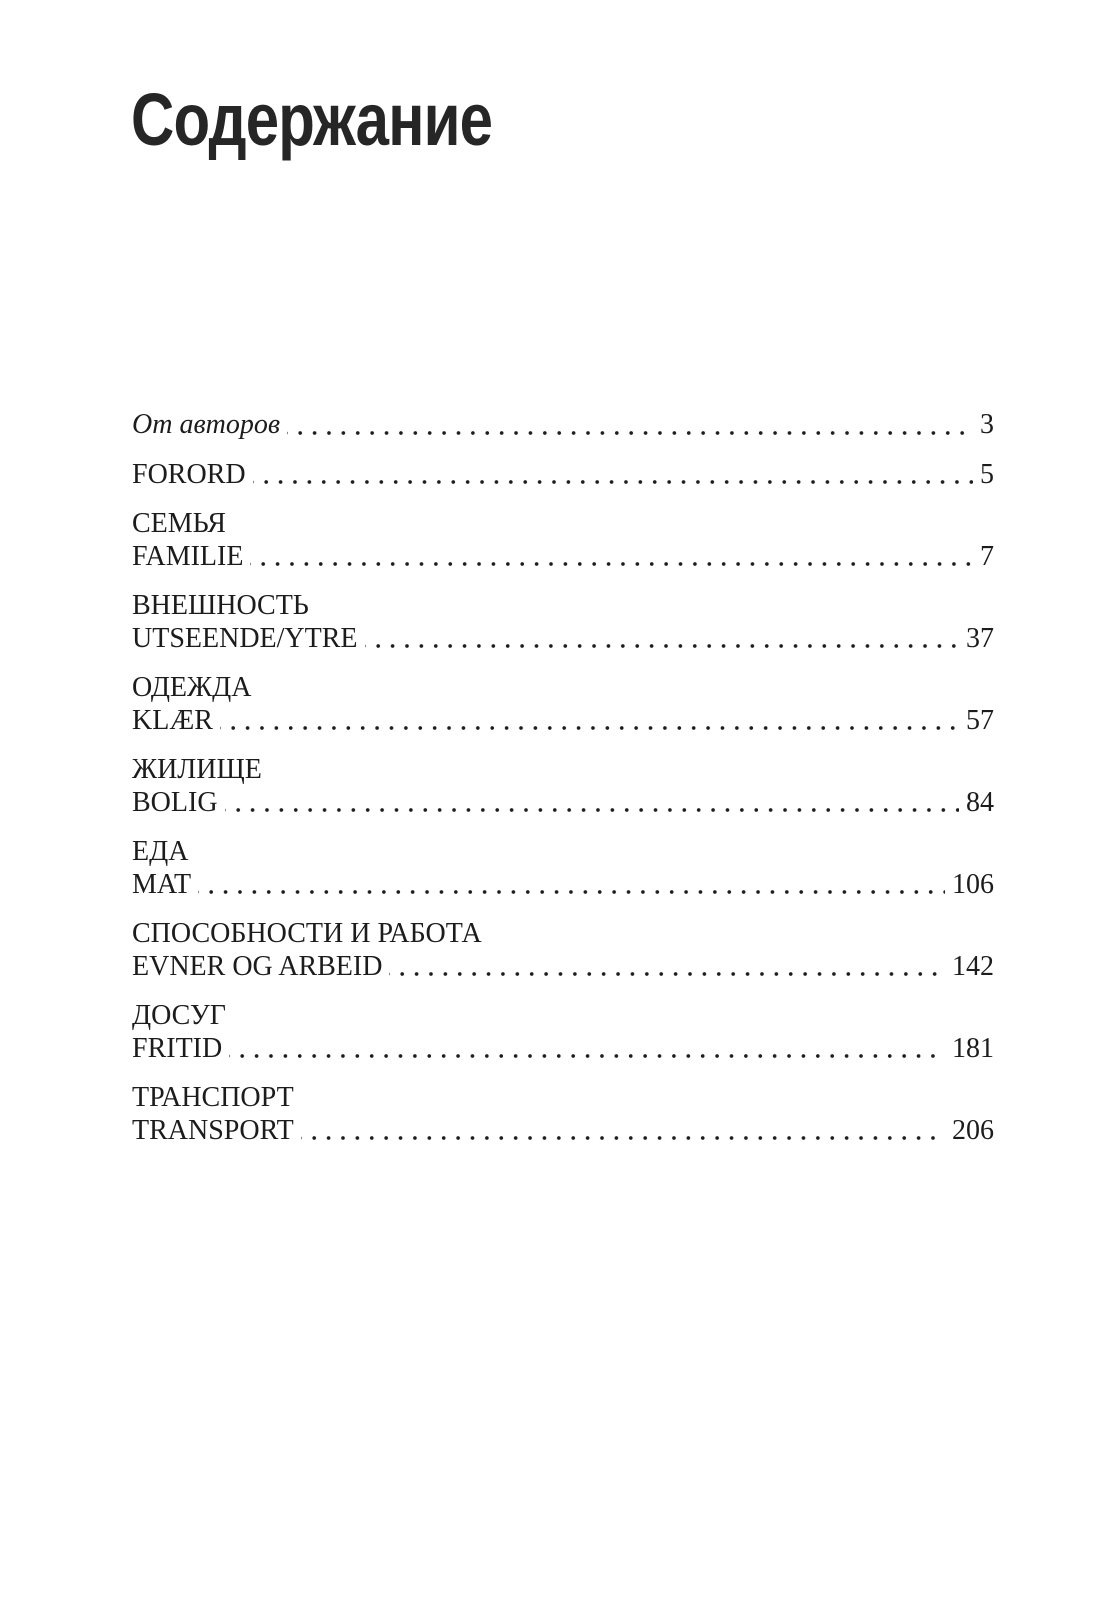  I want to click on toc-entry: СЕМЬЯ FAMILIE 7, so click(563, 540).